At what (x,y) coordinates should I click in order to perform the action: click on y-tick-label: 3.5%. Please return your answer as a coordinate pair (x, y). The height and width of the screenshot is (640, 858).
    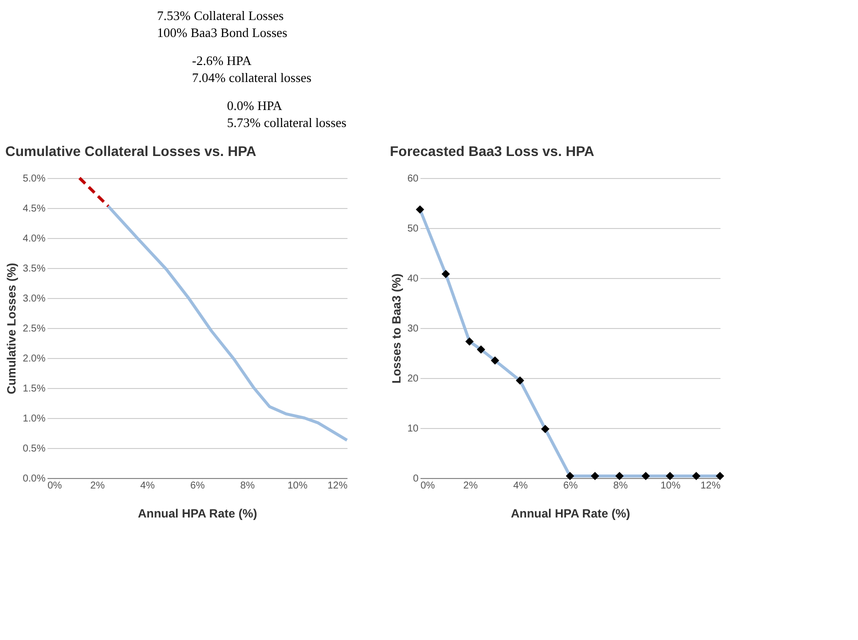
    Looking at the image, I should click on (34, 269).